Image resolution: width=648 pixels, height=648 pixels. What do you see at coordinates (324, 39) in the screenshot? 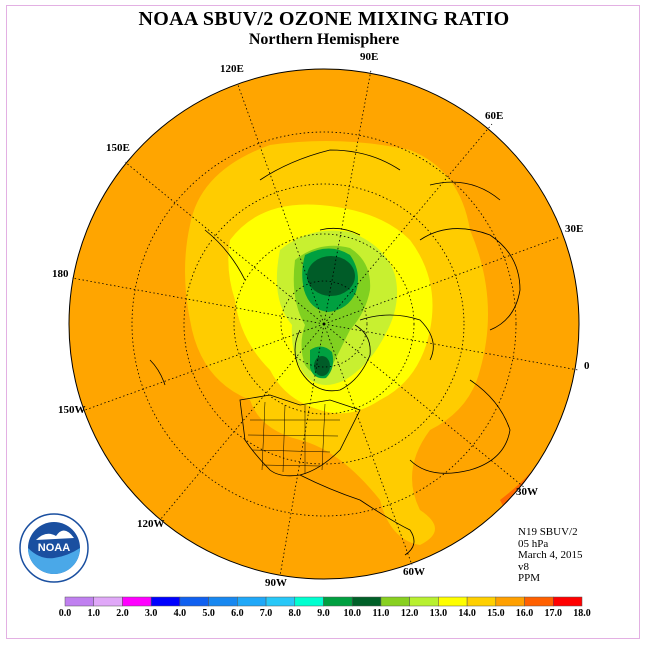
I see `map-subtitle: Northern Hemisphere` at bounding box center [324, 39].